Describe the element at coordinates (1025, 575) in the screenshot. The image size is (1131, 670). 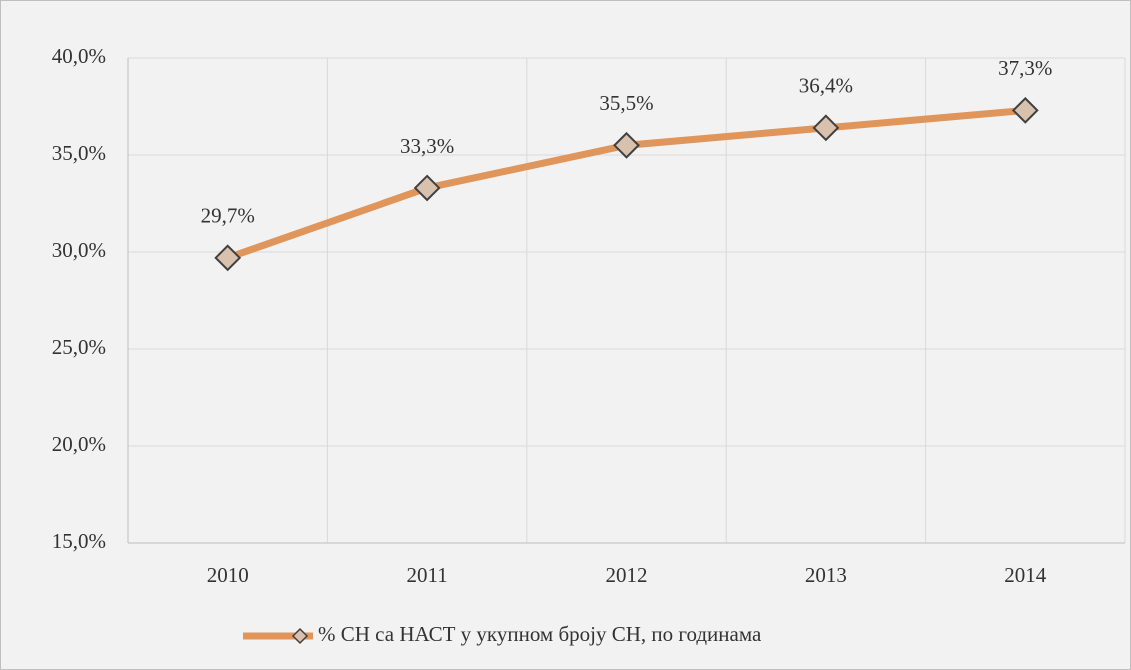
I see `x-tick-label: 2014` at that location.